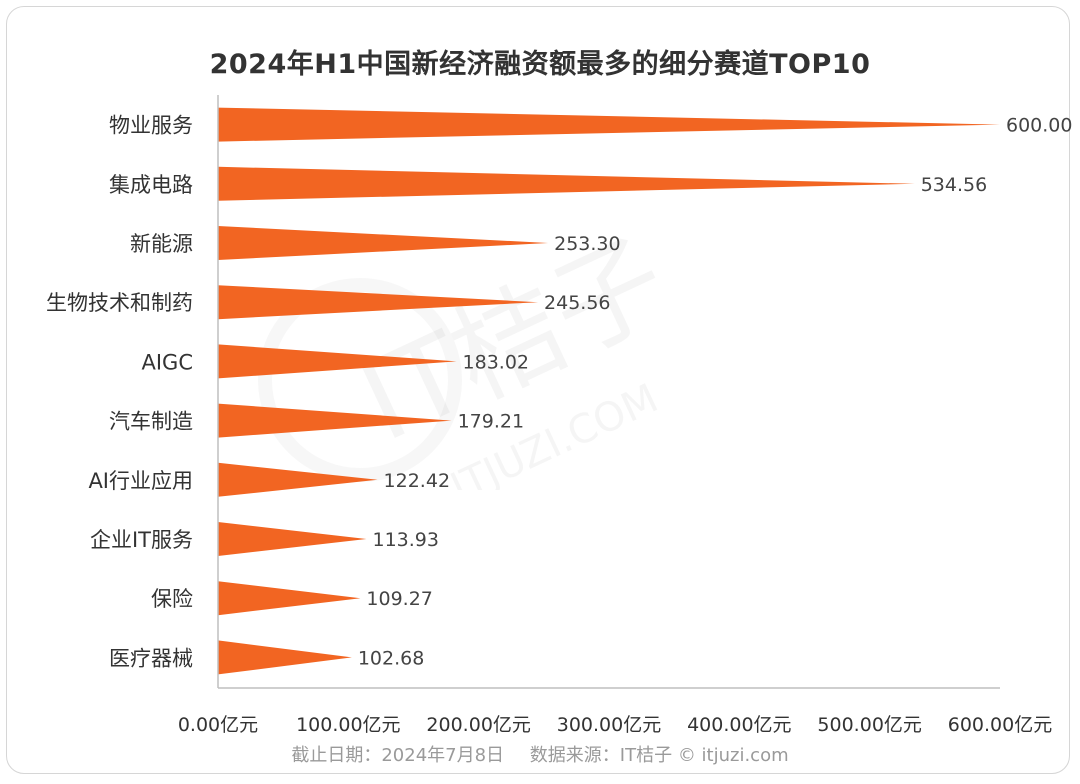  Describe the element at coordinates (405, 540) in the screenshot. I see `value-label: 113.93` at that location.